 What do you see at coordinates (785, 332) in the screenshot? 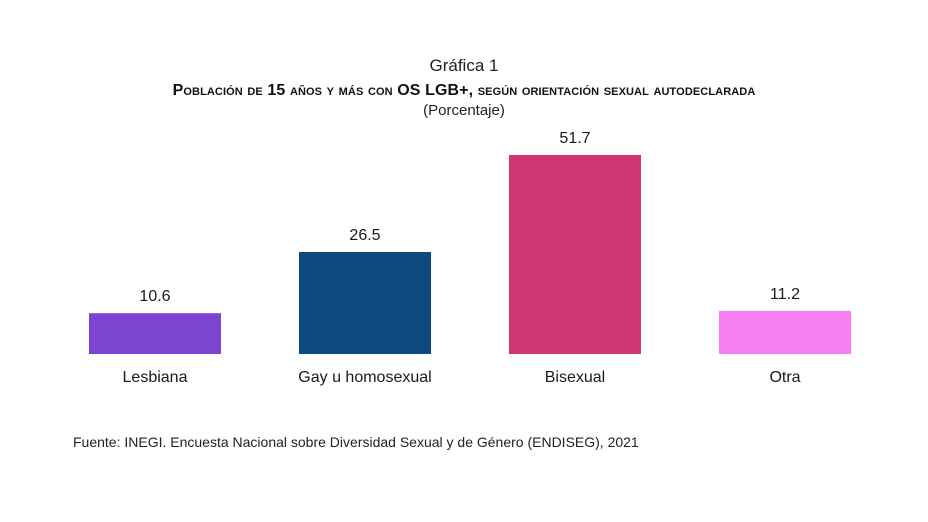
I see `bar-otra` at bounding box center [785, 332].